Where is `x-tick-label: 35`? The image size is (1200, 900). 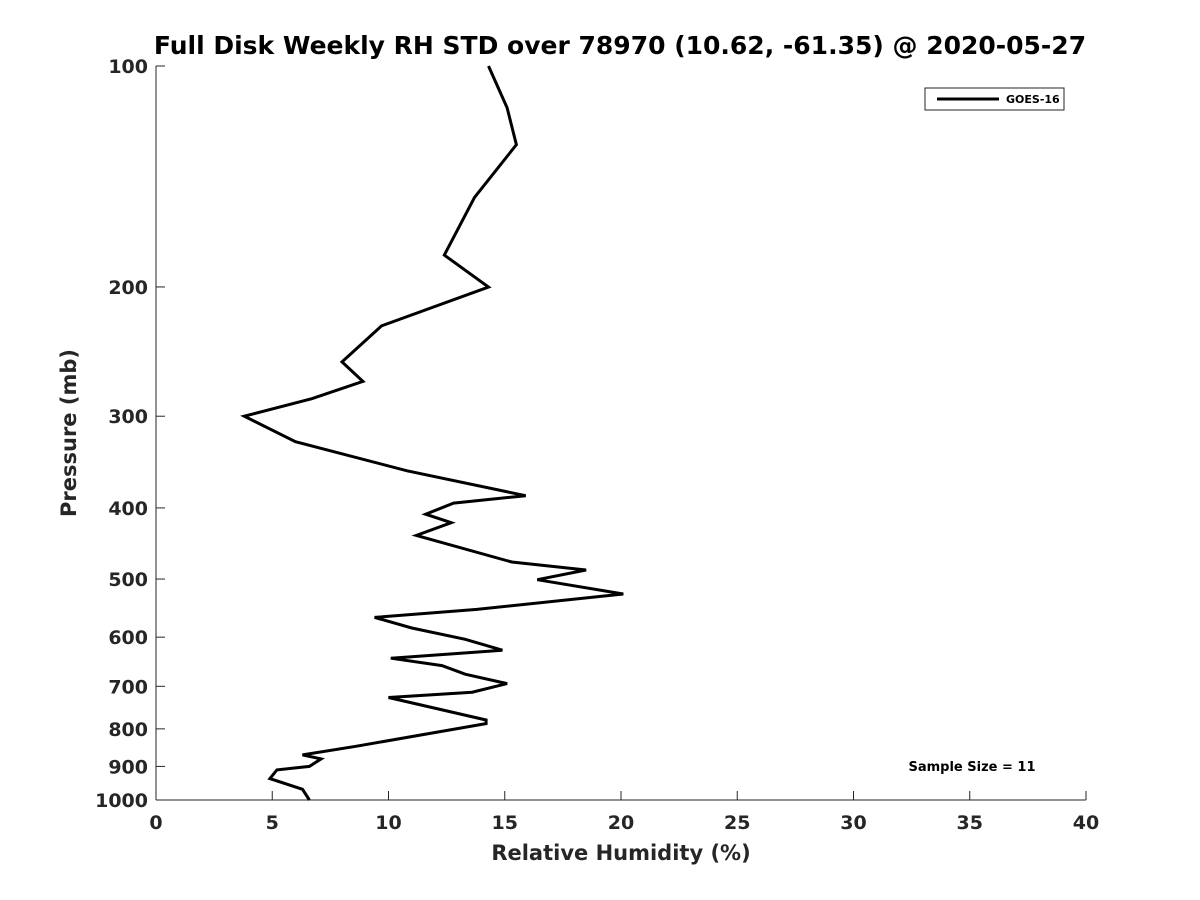
x-tick-label: 35 is located at coordinates (970, 823).